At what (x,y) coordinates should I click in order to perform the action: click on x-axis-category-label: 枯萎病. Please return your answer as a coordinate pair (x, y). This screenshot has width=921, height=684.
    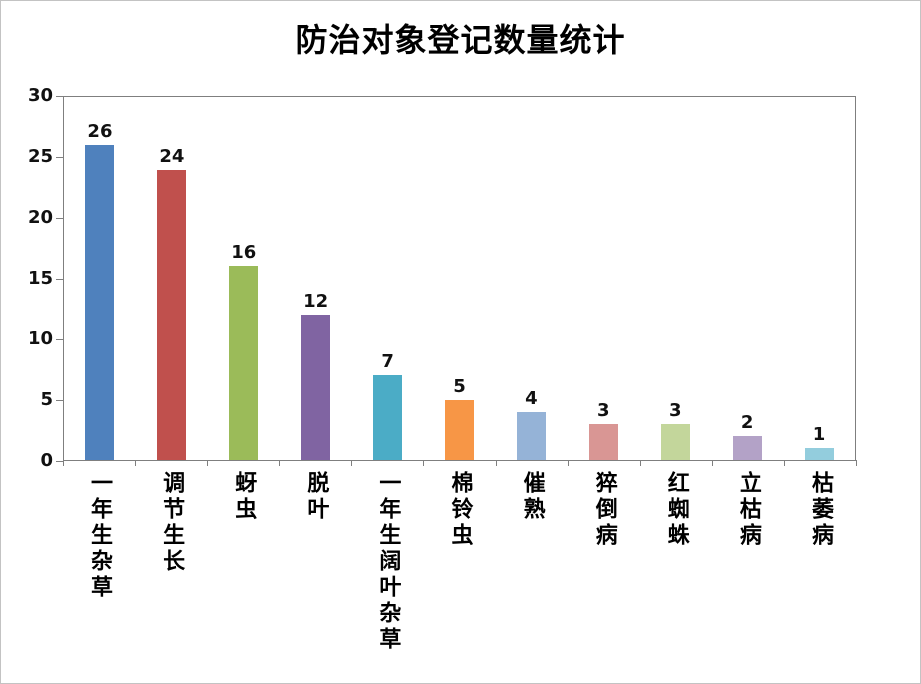
    Looking at the image, I should click on (820, 510).